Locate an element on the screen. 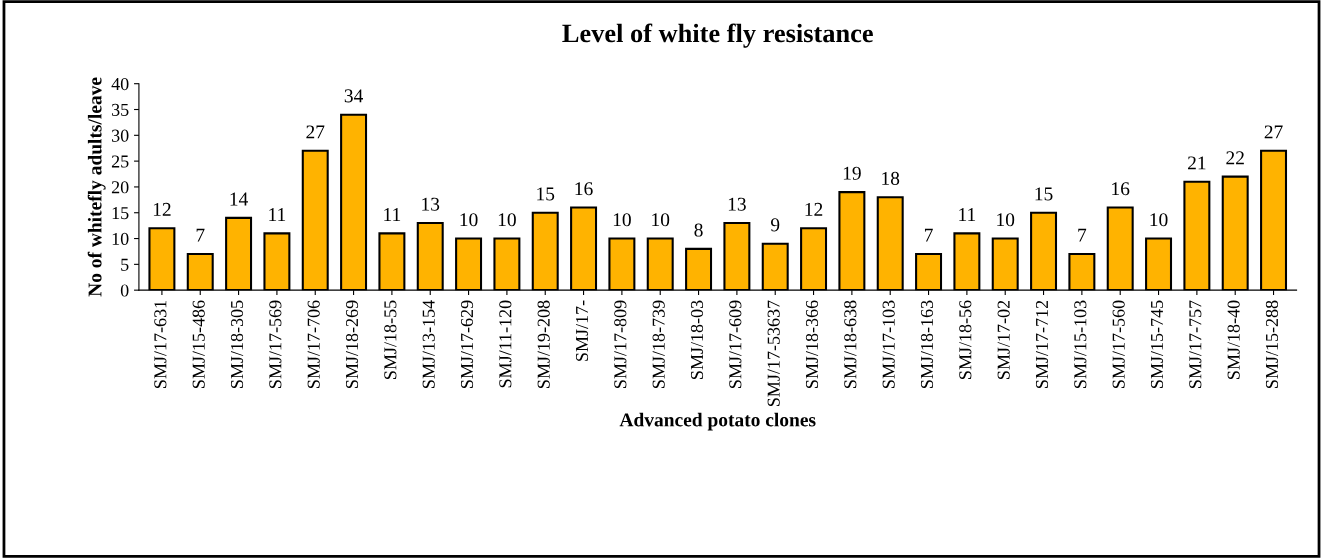 Image resolution: width=1323 pixels, height=558 pixels. x-tick-label: SMJ/17-609 is located at coordinates (735, 344).